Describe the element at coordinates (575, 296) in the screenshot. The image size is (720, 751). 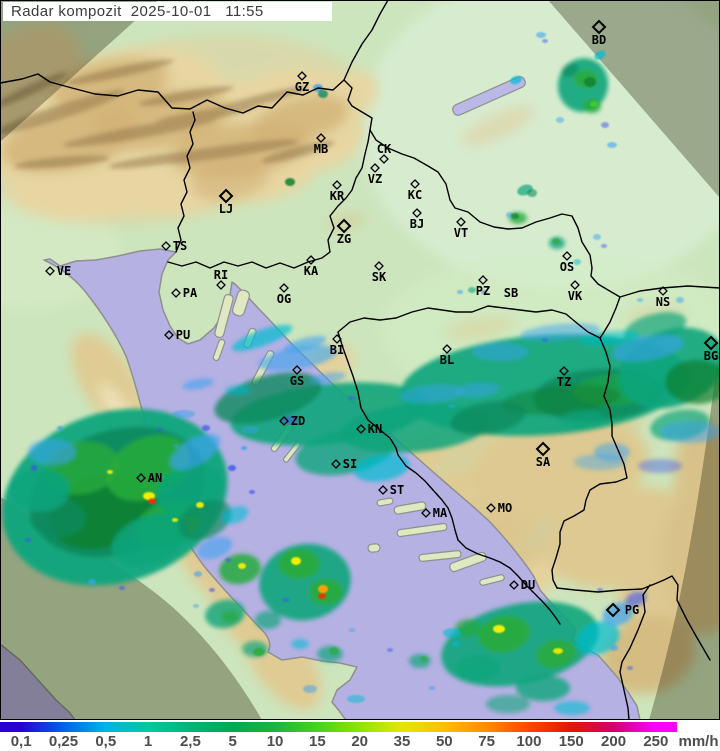
I see `city-label: VK` at that location.